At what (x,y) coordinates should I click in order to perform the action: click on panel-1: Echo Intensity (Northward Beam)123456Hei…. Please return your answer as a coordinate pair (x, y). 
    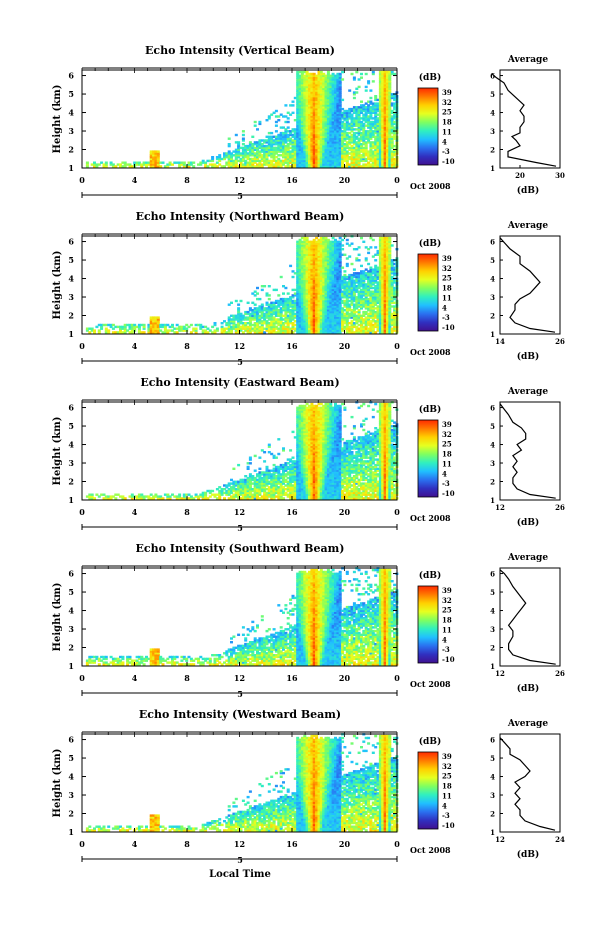
    Looking at the image, I should click on (308, 288).